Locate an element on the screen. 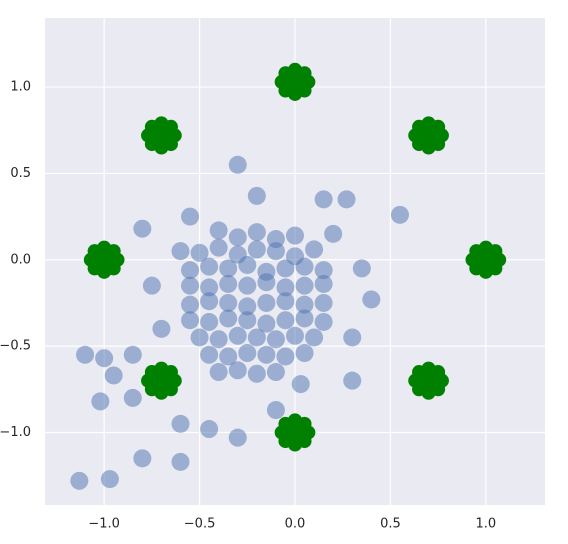 The image size is (568, 544). y-tick-label: −1.0 is located at coordinates (15, 432).